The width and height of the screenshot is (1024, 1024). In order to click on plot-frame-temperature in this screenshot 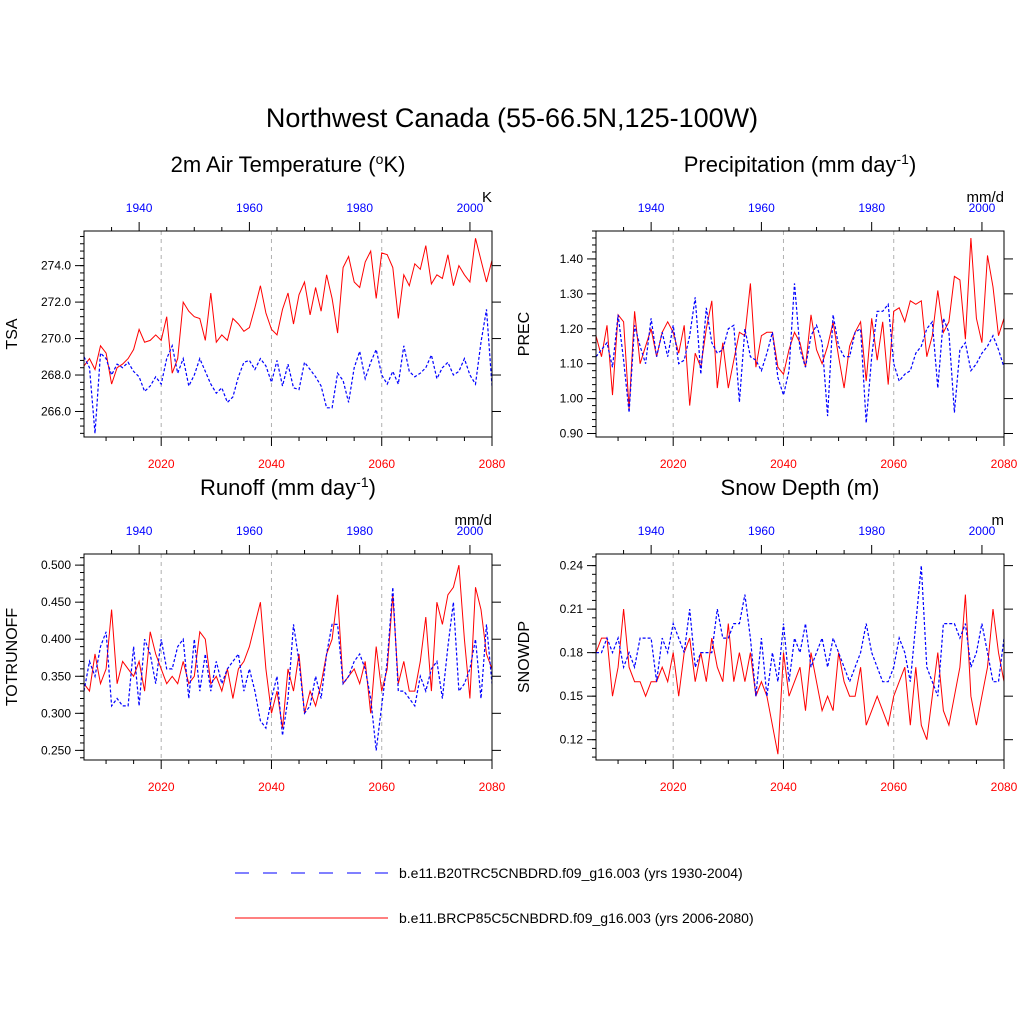, I will do `click(288, 334)`.